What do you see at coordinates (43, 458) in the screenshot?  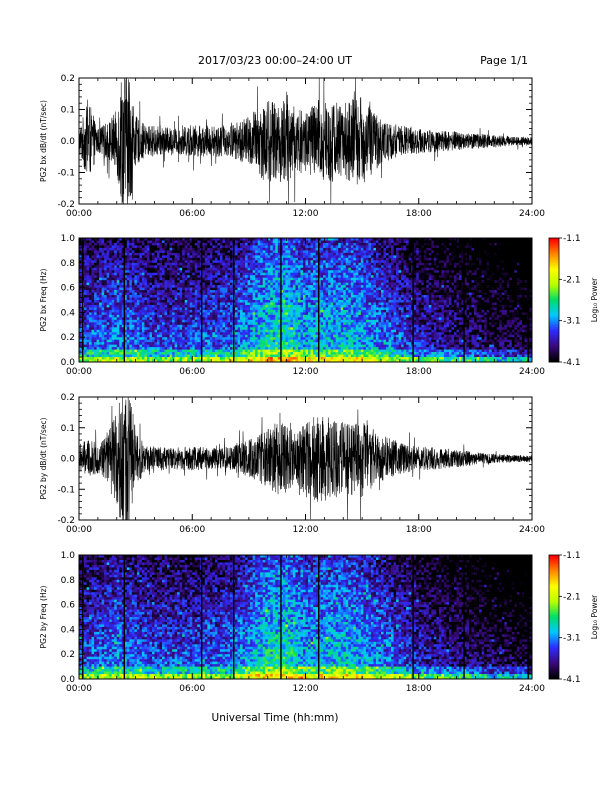 I see `y-axis-label: PG2 by dB/dt (nT/sec)` at bounding box center [43, 458].